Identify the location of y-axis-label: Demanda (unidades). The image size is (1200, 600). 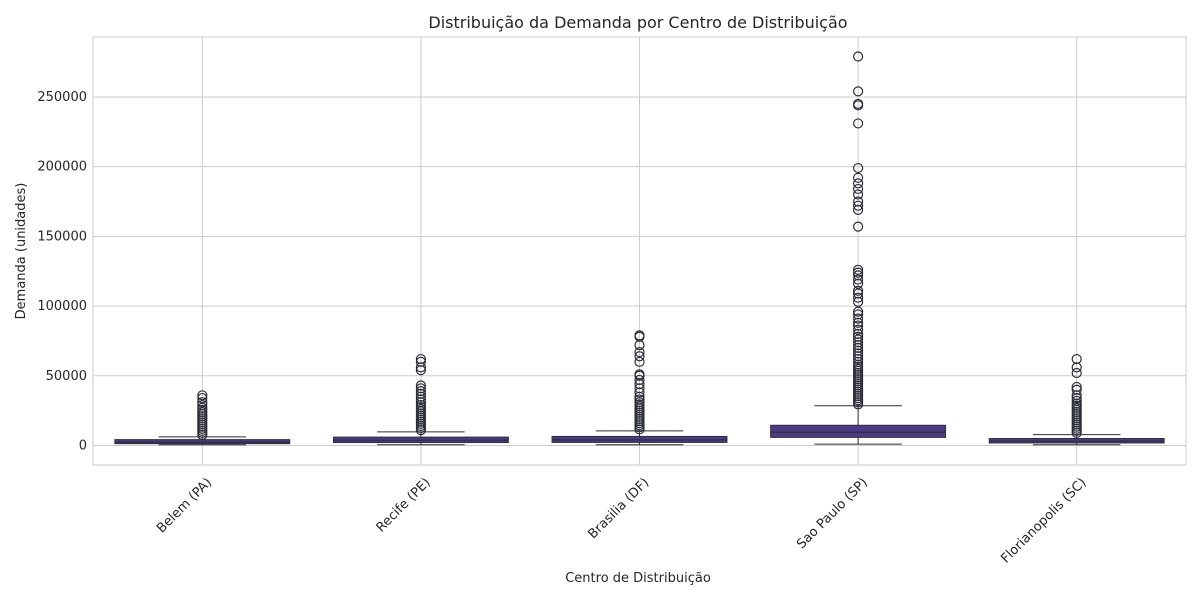
(21, 251).